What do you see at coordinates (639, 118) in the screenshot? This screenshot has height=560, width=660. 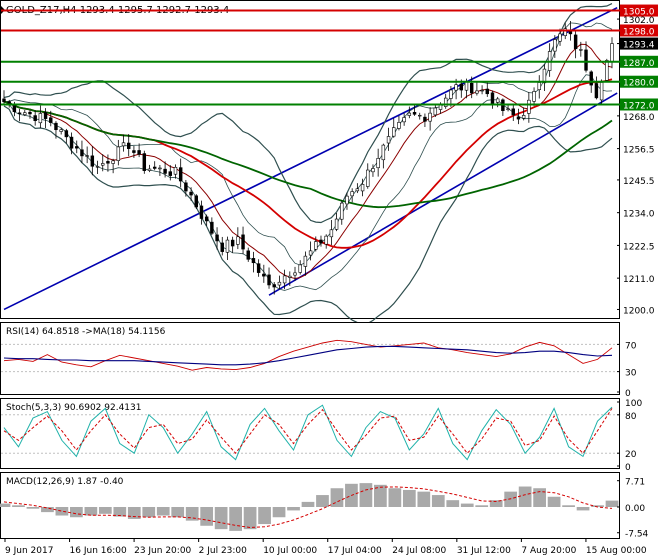 I see `price-axis-label: 1268.0` at bounding box center [639, 118].